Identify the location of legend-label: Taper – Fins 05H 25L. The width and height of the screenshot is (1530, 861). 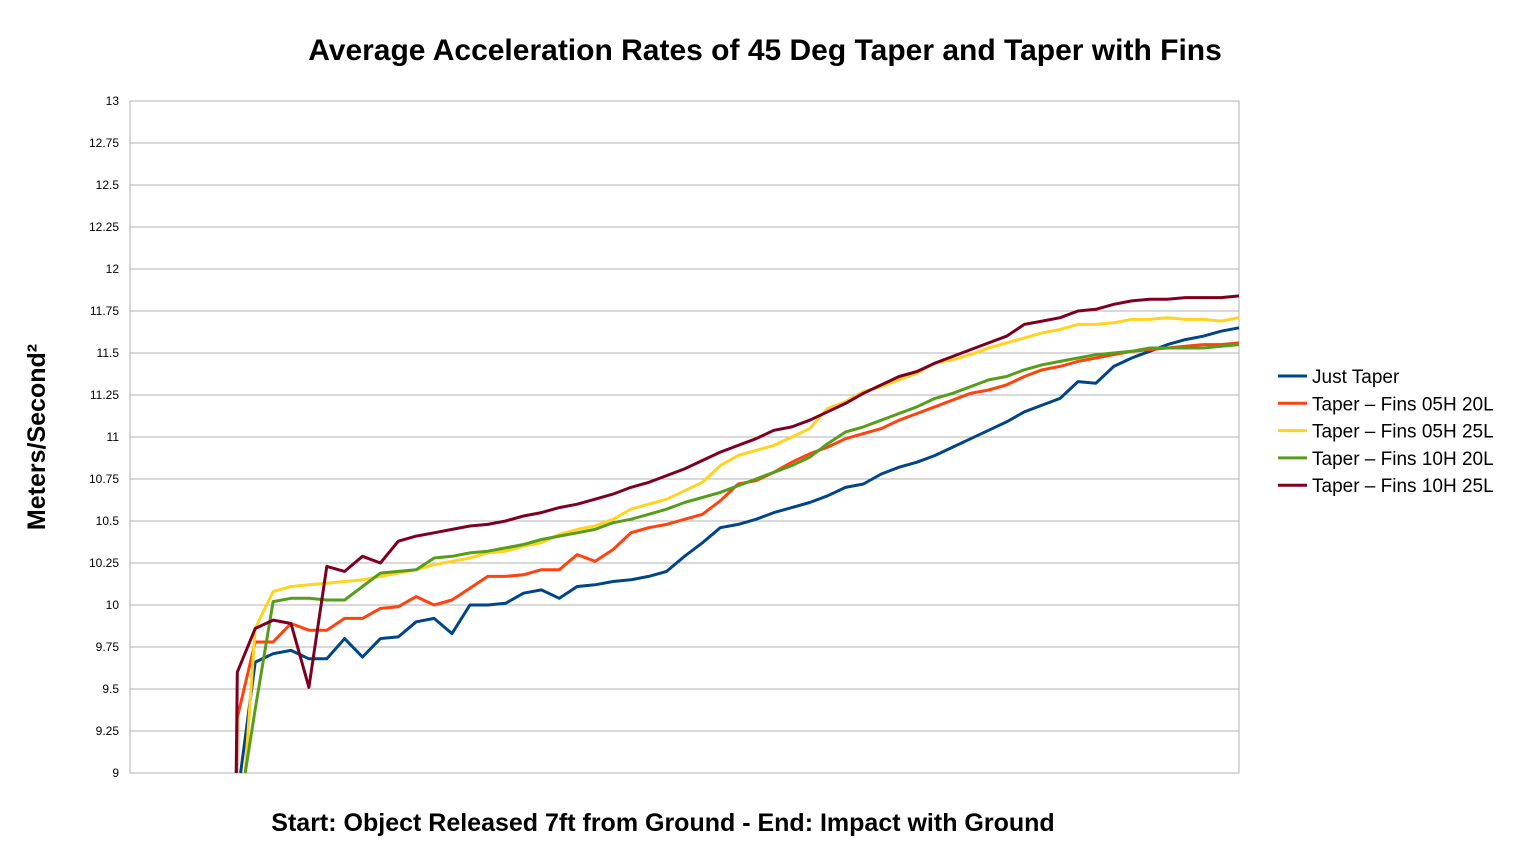
(1403, 432).